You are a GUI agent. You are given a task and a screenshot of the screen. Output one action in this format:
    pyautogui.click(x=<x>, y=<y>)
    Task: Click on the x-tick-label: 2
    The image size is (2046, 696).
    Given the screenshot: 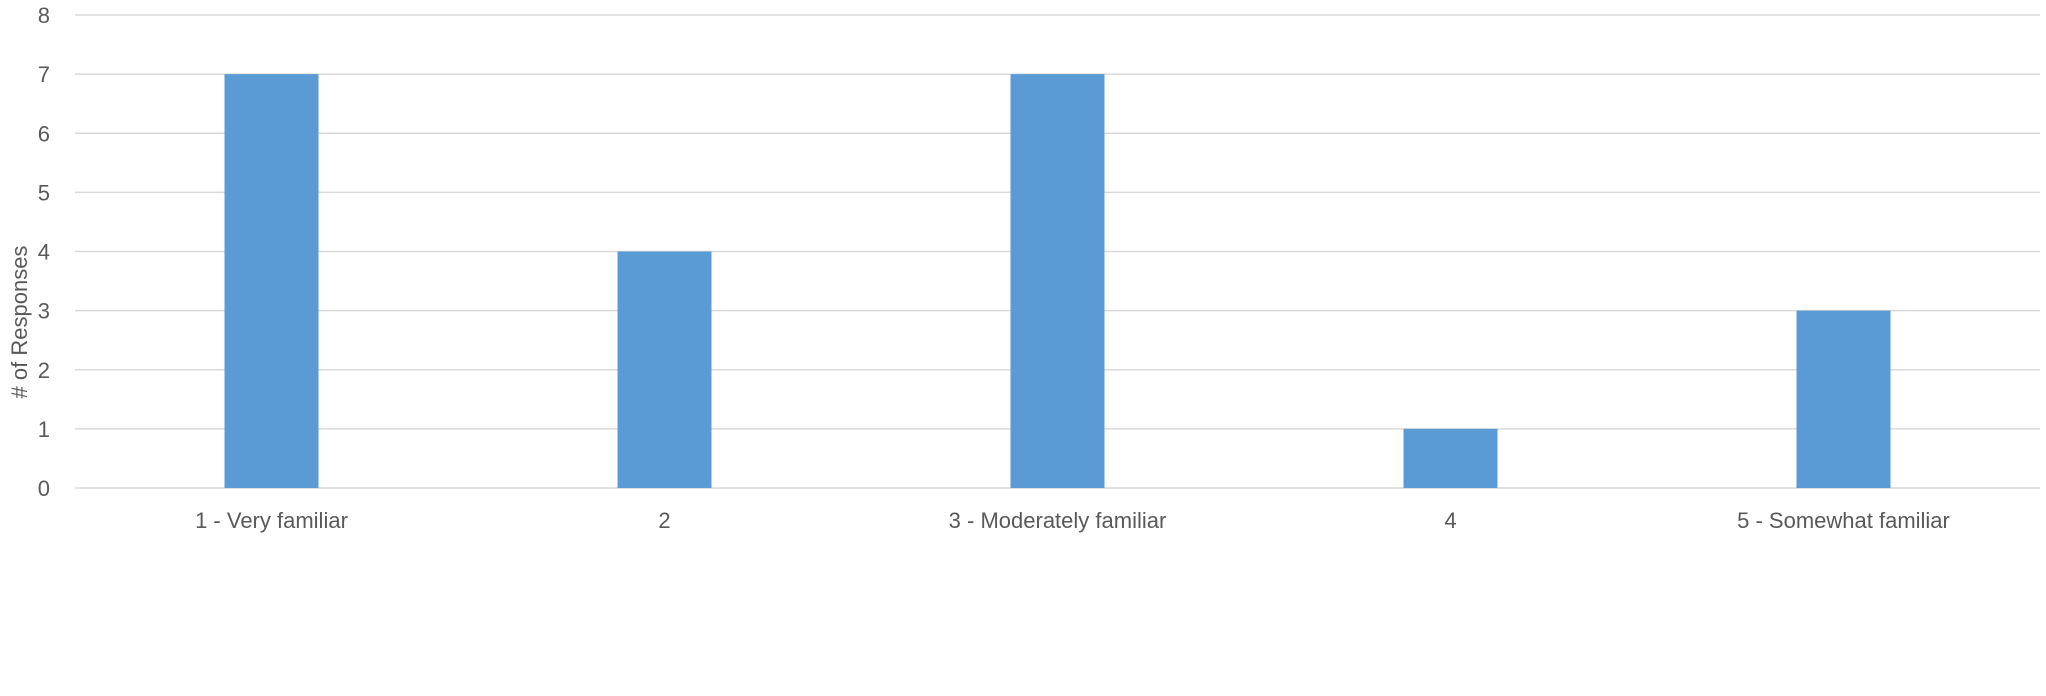 What is the action you would take?
    pyautogui.click(x=664, y=520)
    